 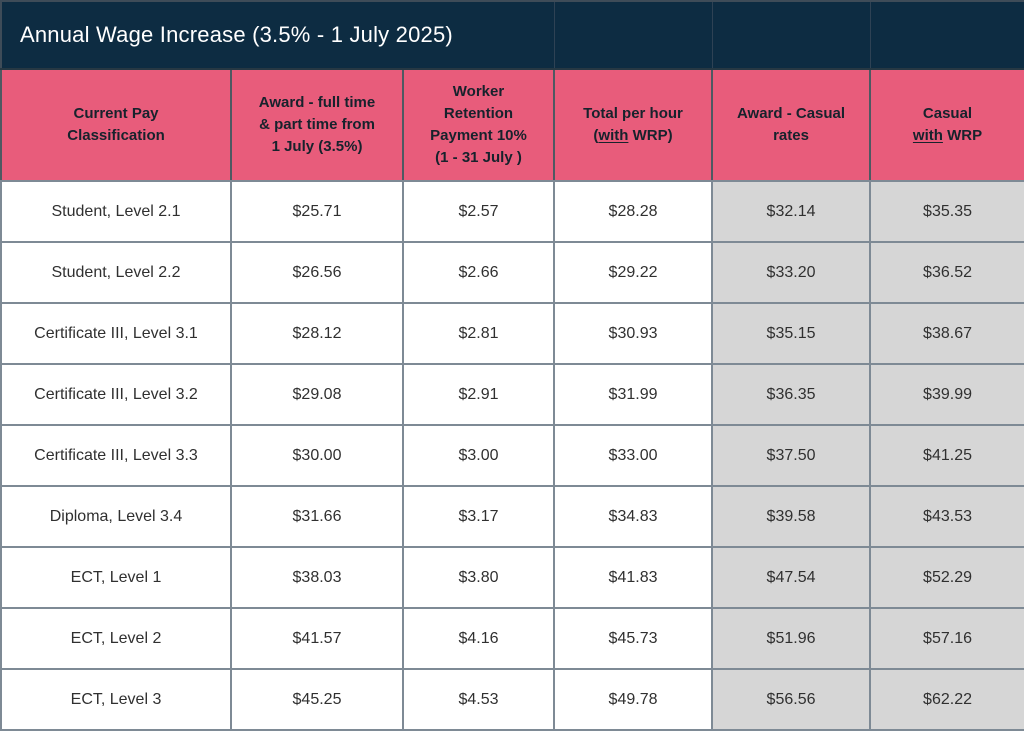 I want to click on cell-value: $33.00, so click(x=633, y=455).